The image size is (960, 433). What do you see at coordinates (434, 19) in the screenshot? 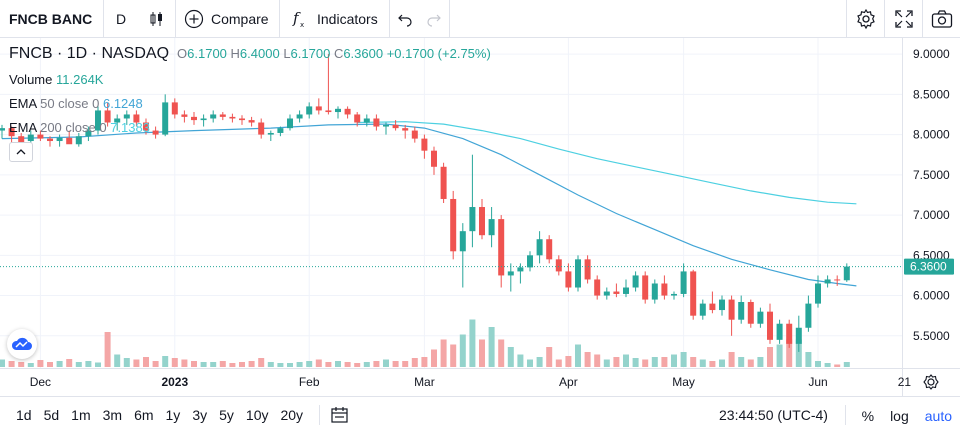
I see `redo-icon` at bounding box center [434, 19].